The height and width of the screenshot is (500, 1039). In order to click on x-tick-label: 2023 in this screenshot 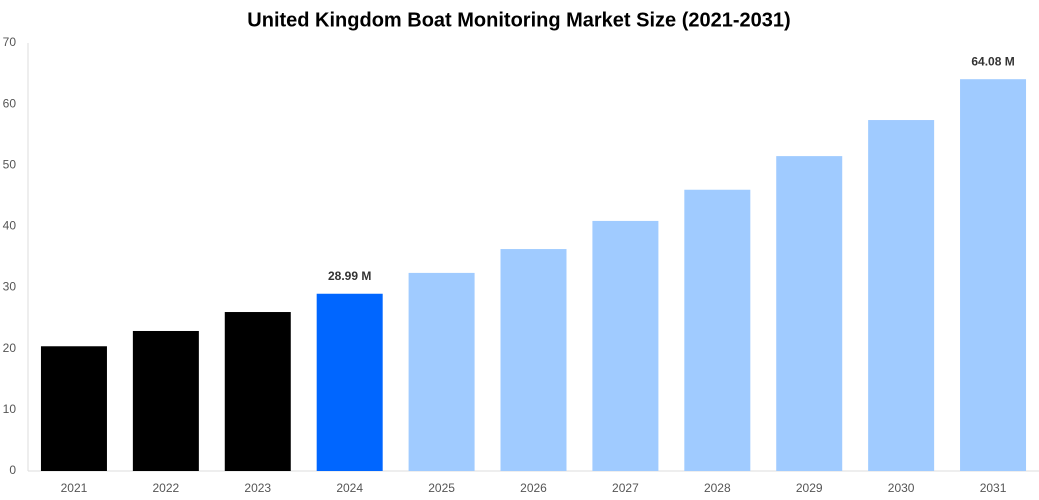, I will do `click(257, 488)`.